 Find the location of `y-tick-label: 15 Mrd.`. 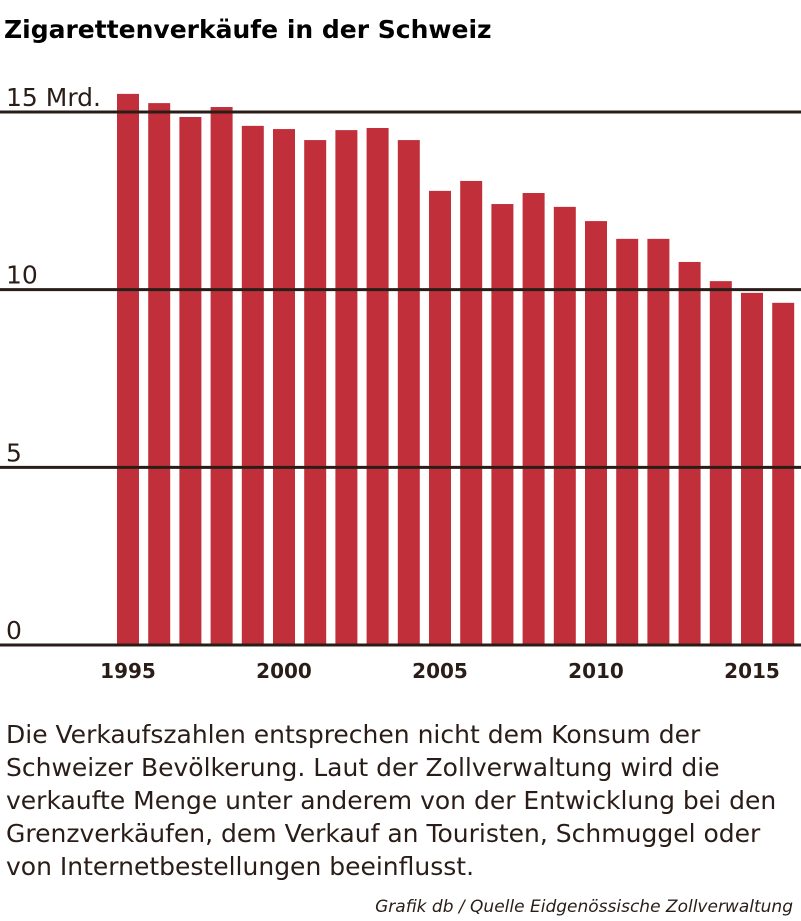

y-tick-label: 15 Mrd. is located at coordinates (53, 97).